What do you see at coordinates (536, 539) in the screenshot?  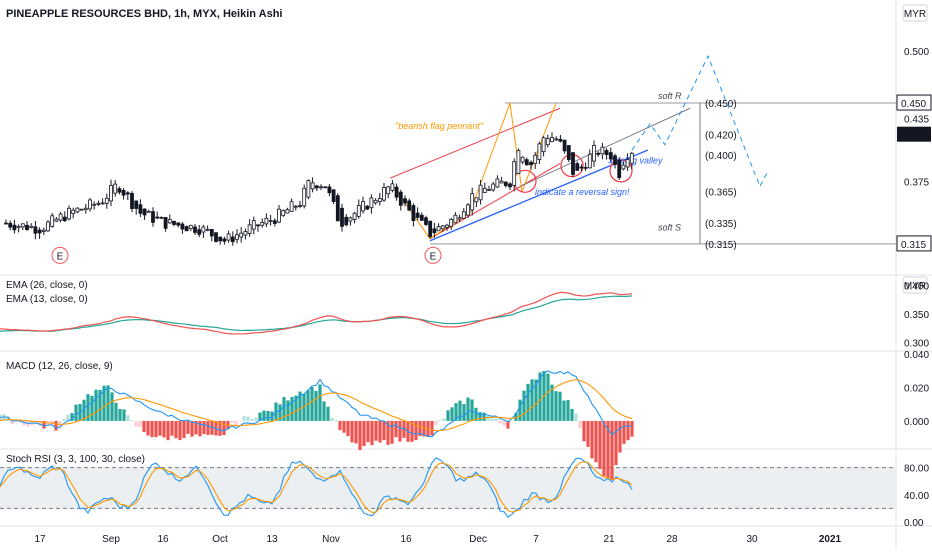 I see `x-axis-label: 7` at bounding box center [536, 539].